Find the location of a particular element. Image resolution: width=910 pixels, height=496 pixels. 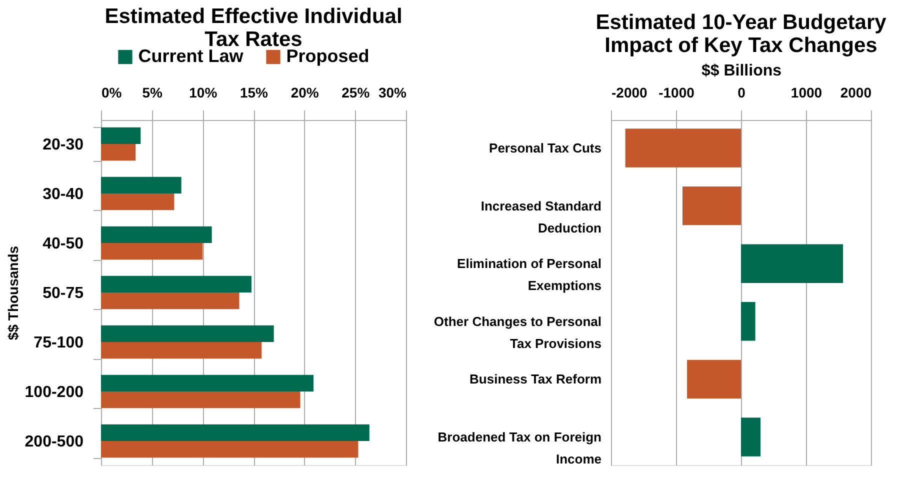

y-tick-label: Other Changes to Personal Tax Provisions is located at coordinates (518, 332).